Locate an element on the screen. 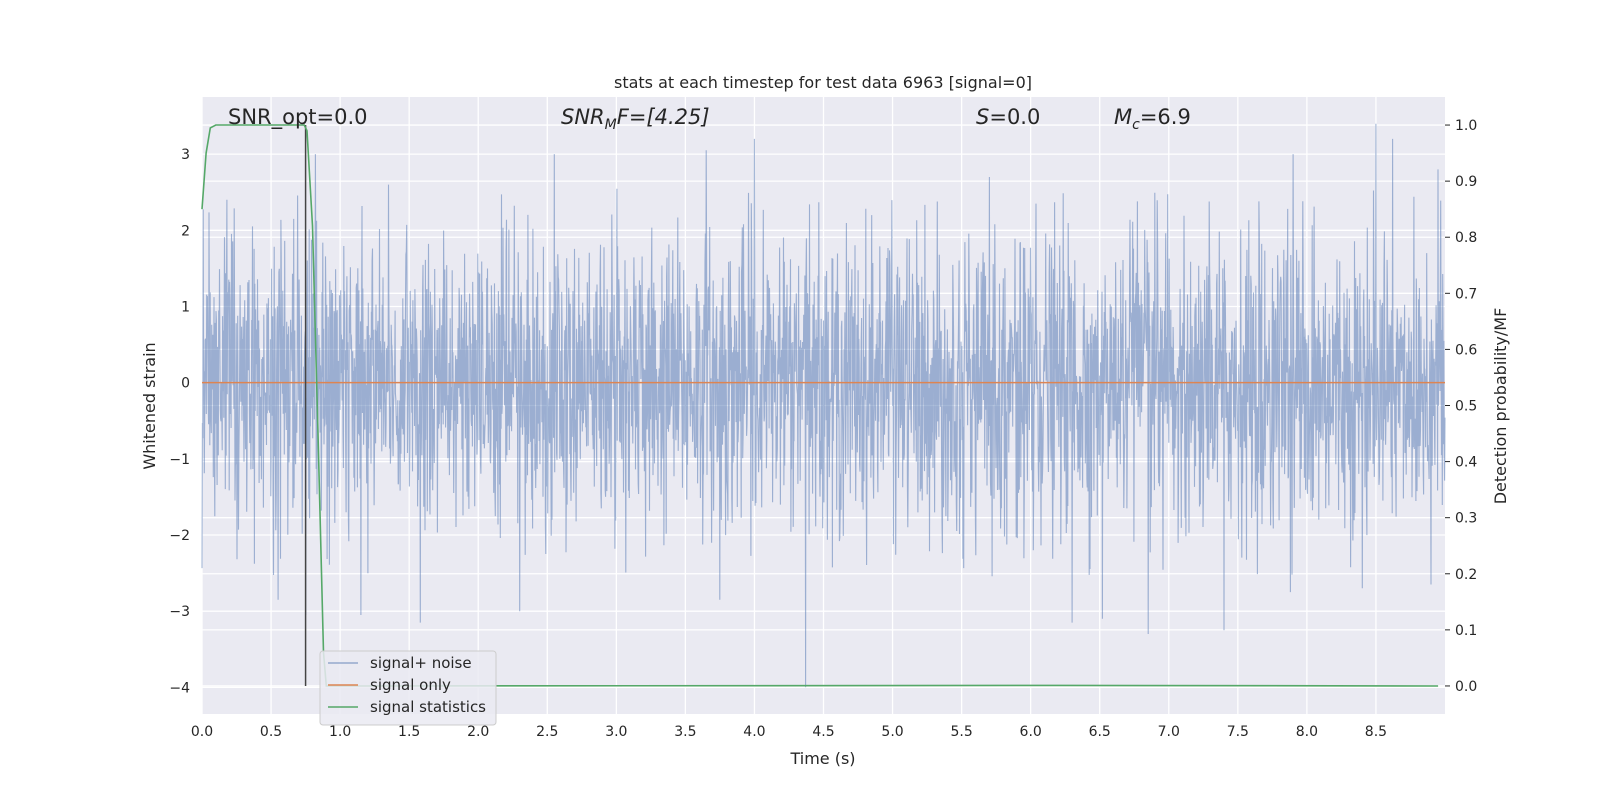 The height and width of the screenshot is (800, 1600). y-left-tick-label: 2 is located at coordinates (185, 231).